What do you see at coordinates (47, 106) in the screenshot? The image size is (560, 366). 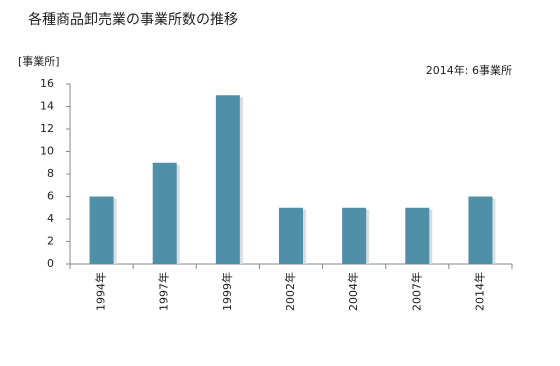 I see `y-tick-label: 14` at bounding box center [47, 106].